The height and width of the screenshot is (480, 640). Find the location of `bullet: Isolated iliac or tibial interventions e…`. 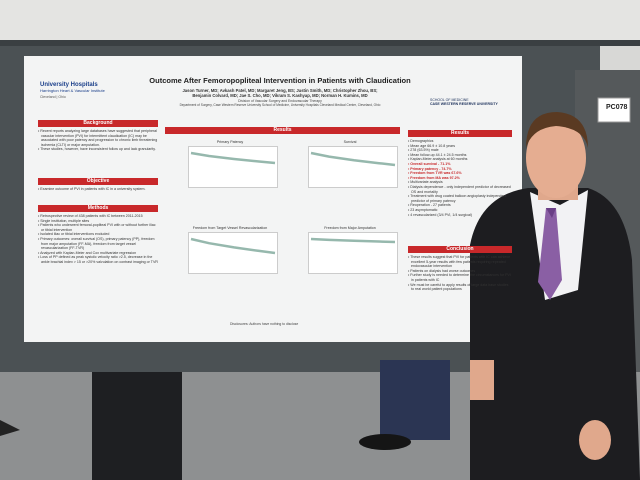

bullet: Isolated iliac or tibial interventions e… is located at coordinates (98, 234).